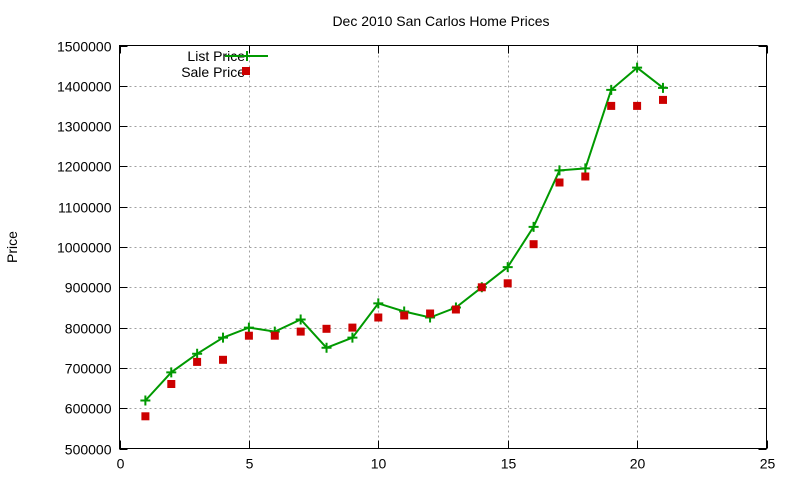  I want to click on y-tick-label: 1400000, so click(84, 87).